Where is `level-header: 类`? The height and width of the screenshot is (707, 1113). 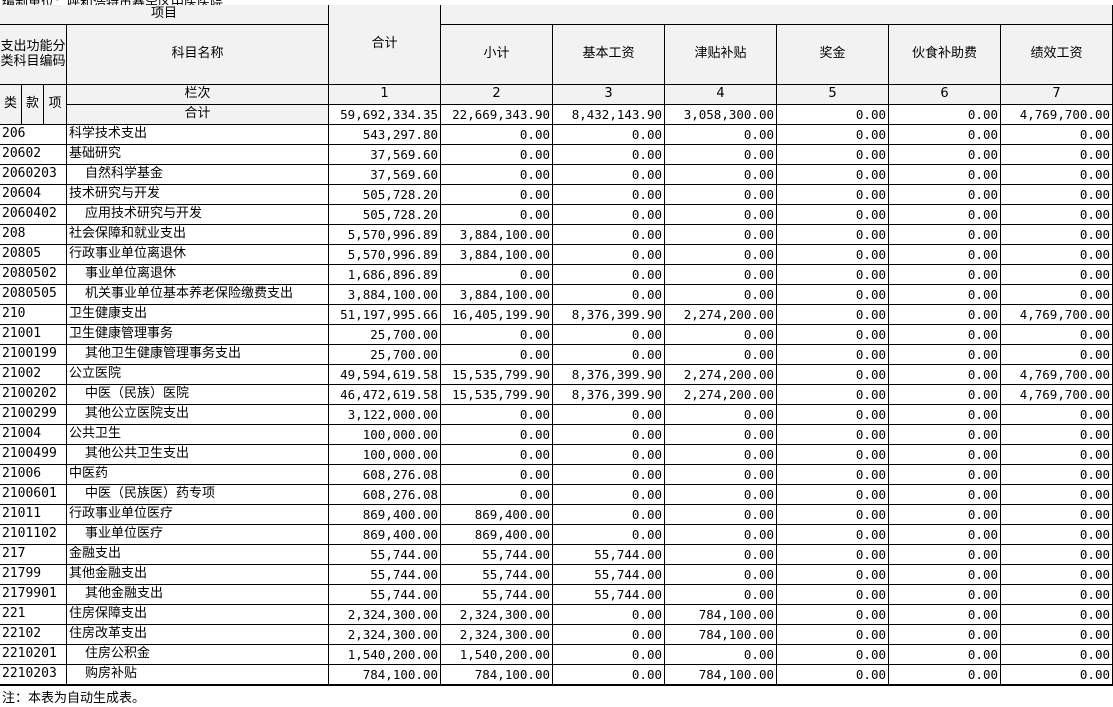
level-header: 类 is located at coordinates (11, 105).